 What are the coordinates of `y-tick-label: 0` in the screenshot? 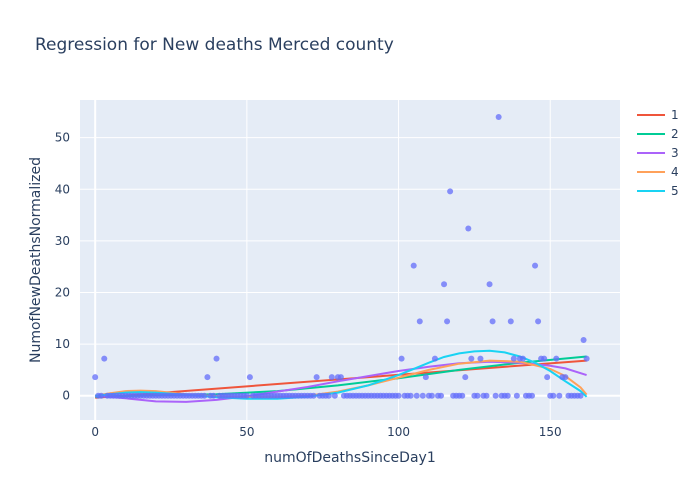 It's located at (66, 396).